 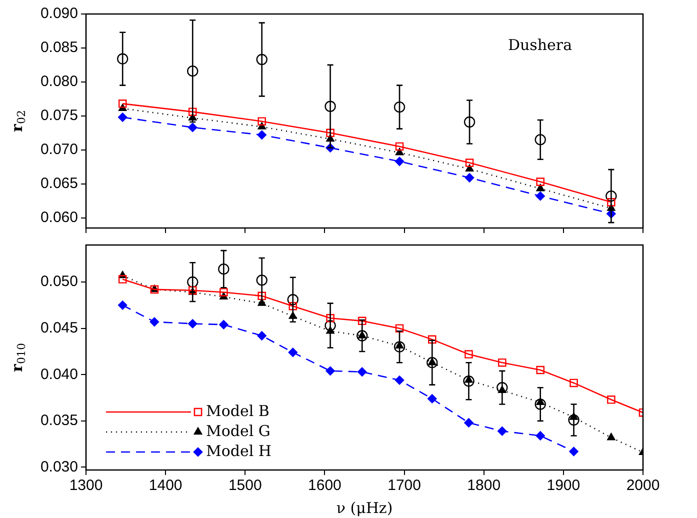 I want to click on y-tick-label: 0.075, so click(x=59, y=115).